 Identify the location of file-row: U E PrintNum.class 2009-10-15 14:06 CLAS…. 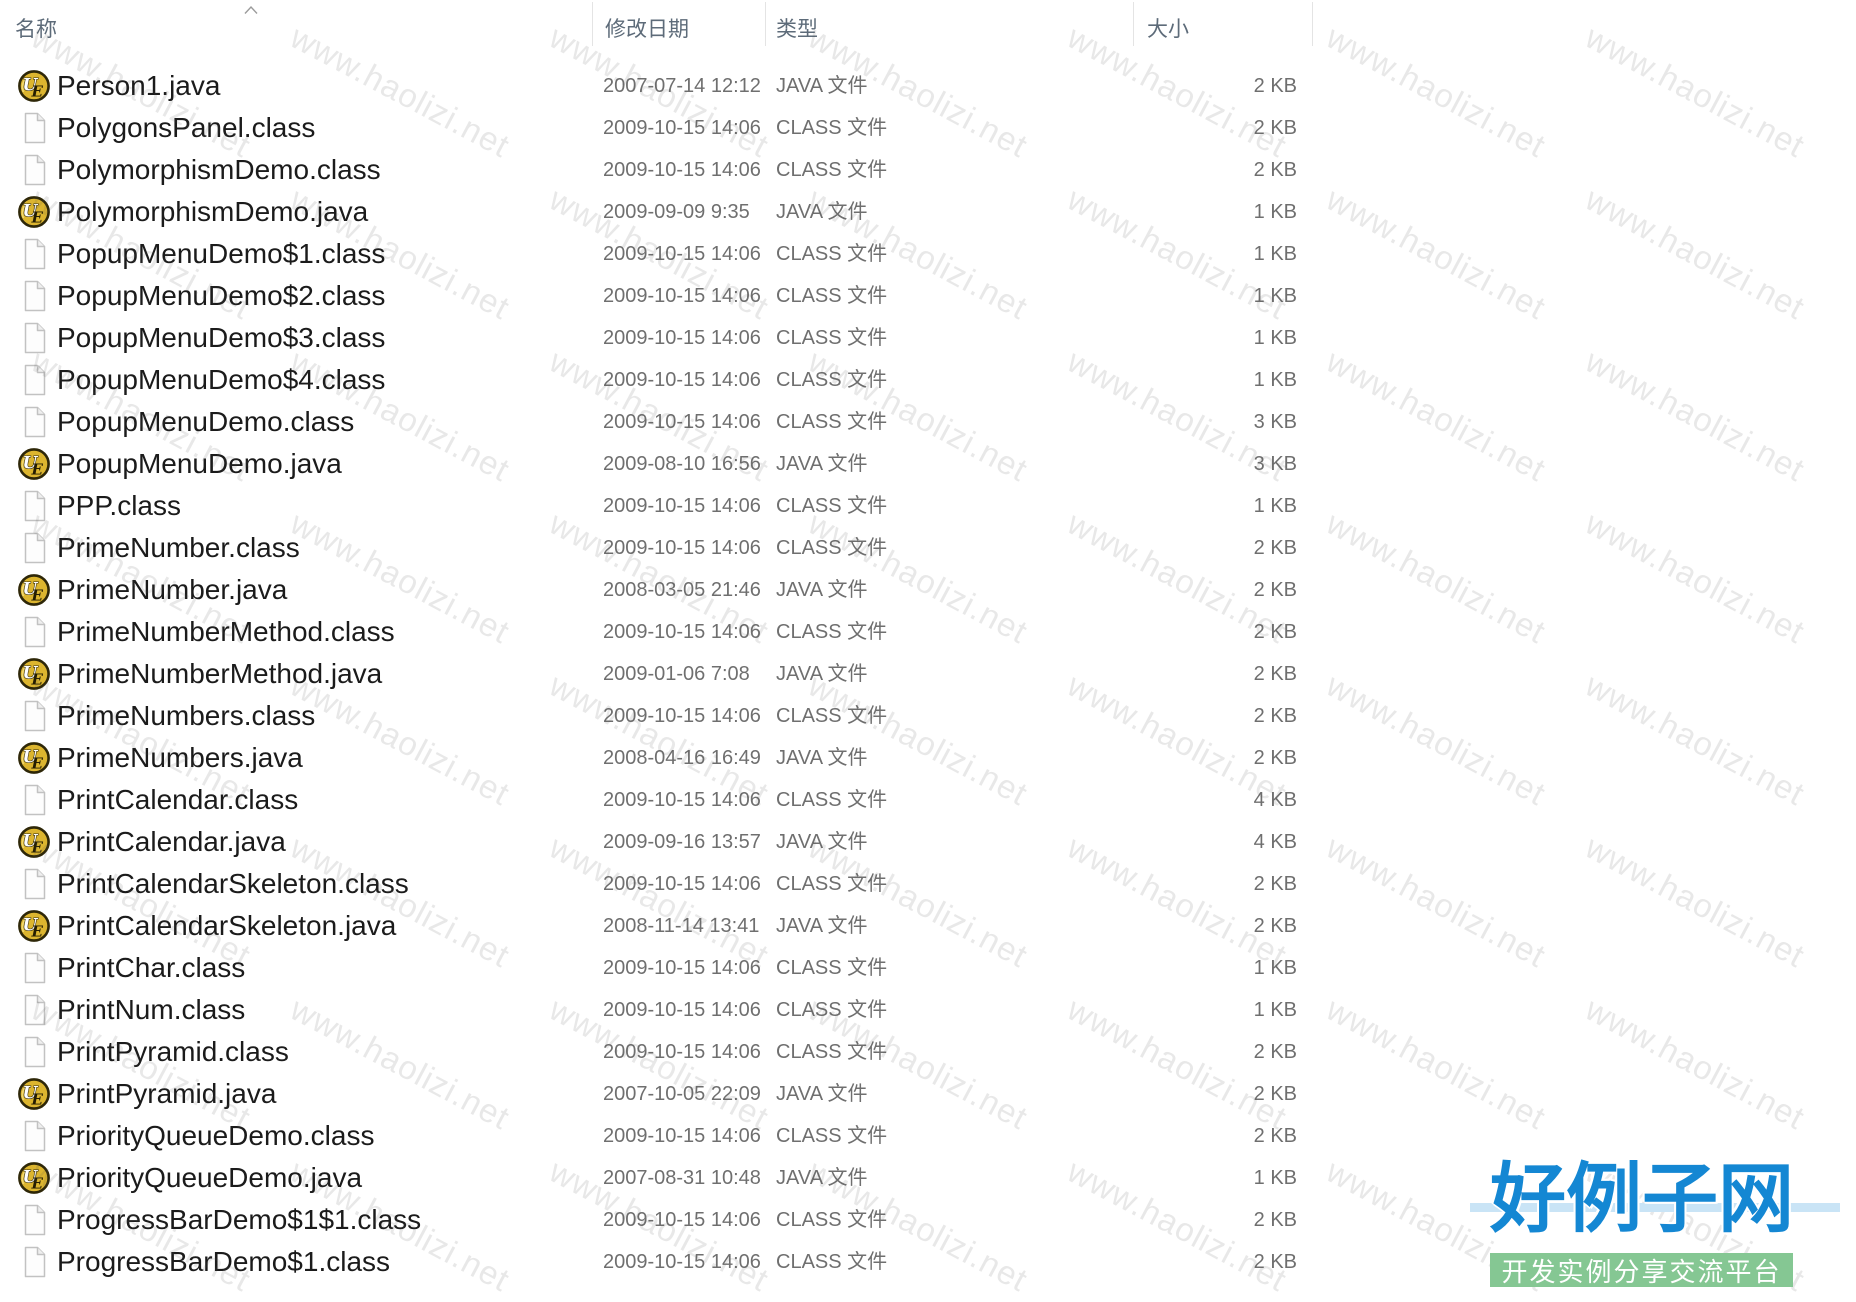
(928, 1010).